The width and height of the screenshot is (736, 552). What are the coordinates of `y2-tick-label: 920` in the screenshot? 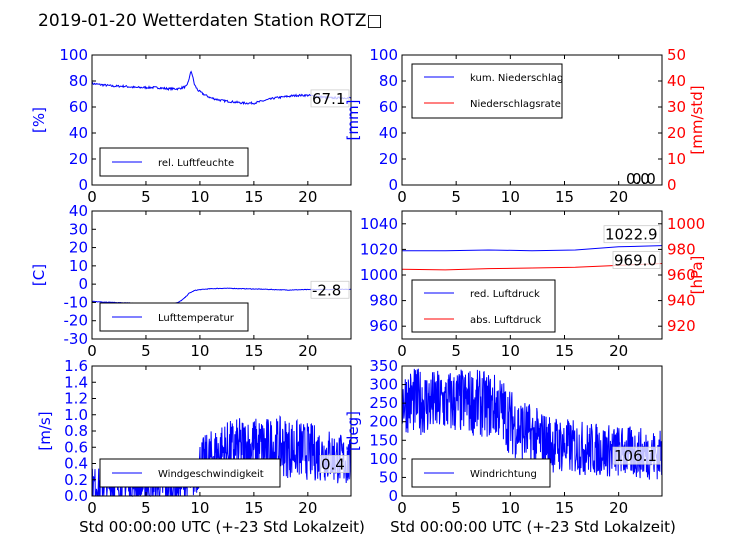 It's located at (681, 326).